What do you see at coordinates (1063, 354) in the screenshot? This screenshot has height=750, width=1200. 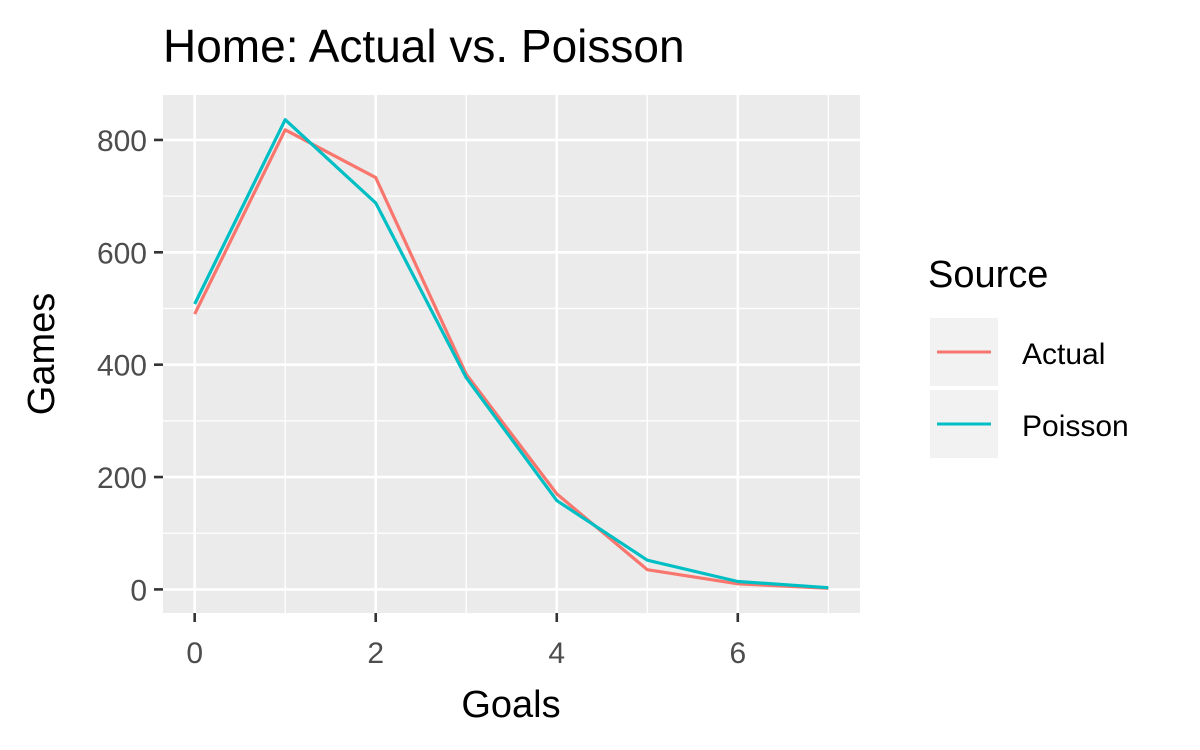 I see `legend-label-actual: Actual` at bounding box center [1063, 354].